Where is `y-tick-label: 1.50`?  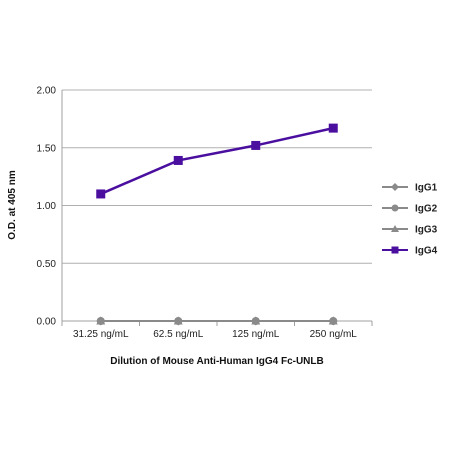
y-tick-label: 1.50 is located at coordinates (47, 148).